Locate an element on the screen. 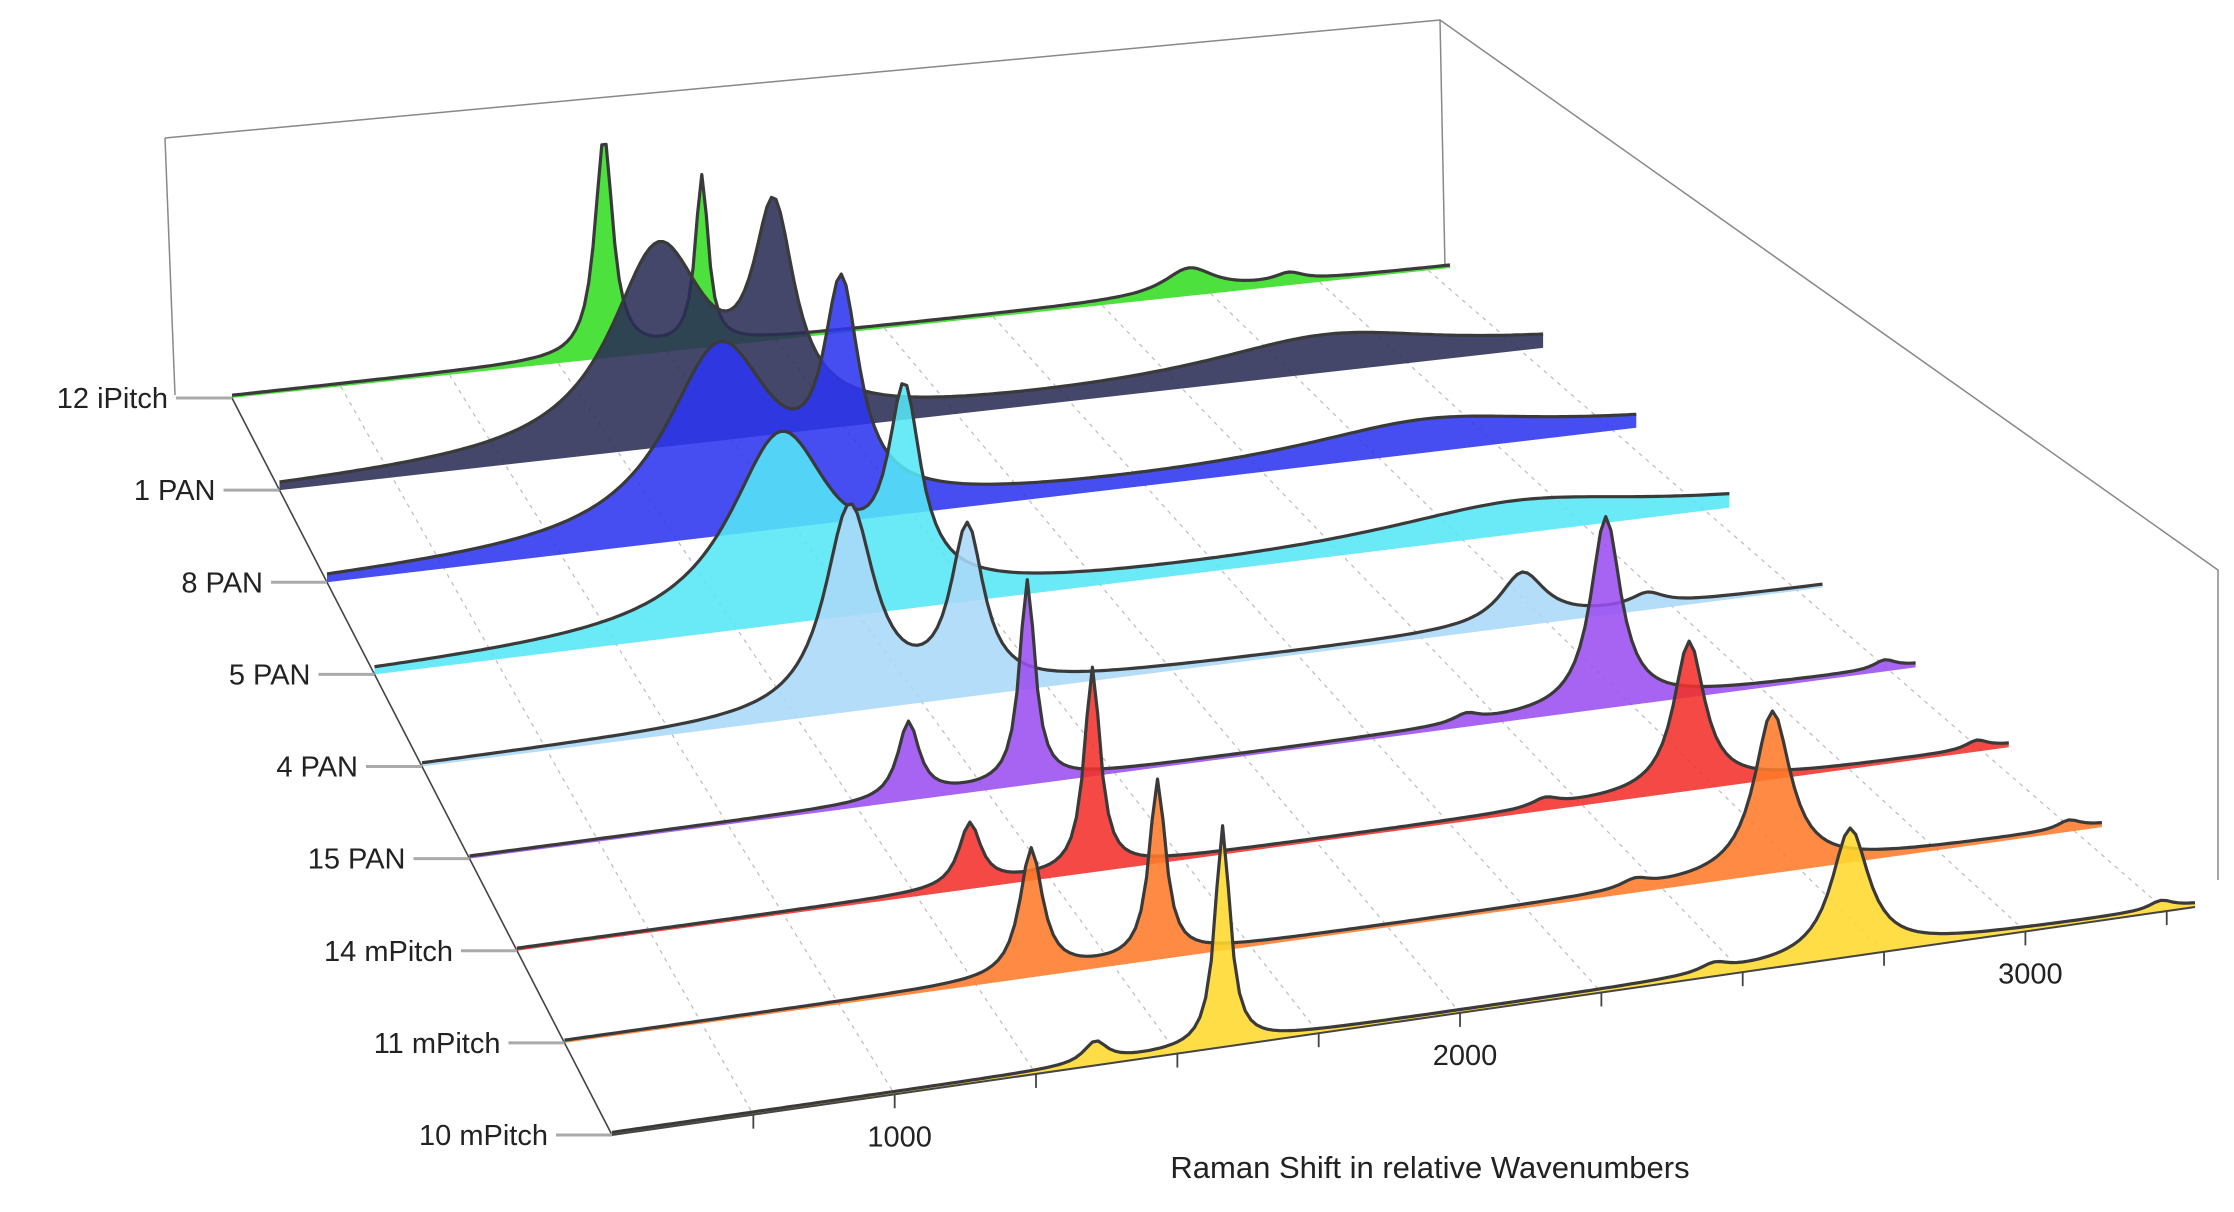 The image size is (2234, 1212). floor-front-edge is located at coordinates (1403, 1021).